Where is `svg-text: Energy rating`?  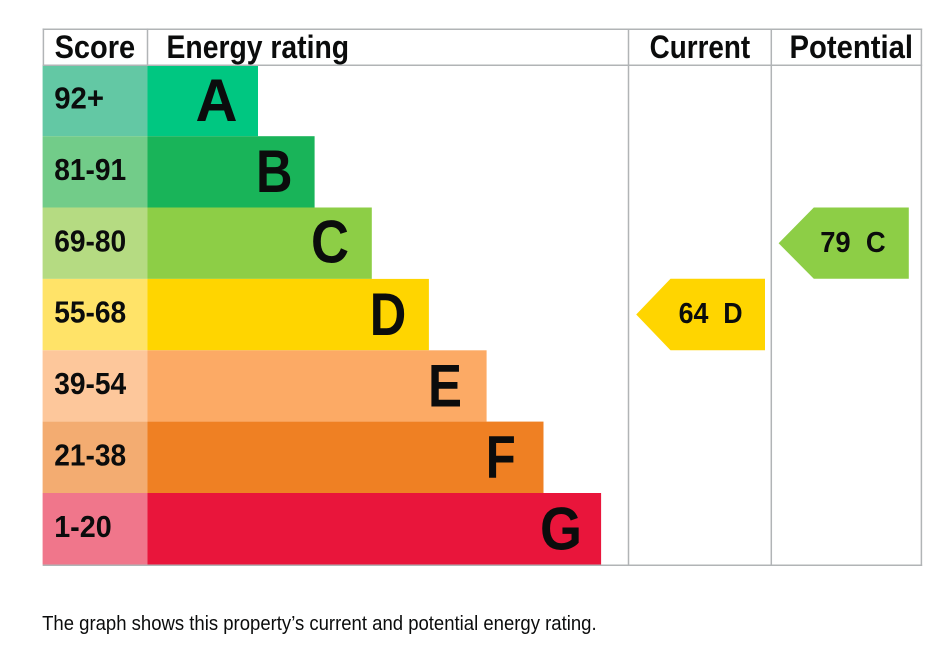 svg-text: Energy rating is located at coordinates (258, 47).